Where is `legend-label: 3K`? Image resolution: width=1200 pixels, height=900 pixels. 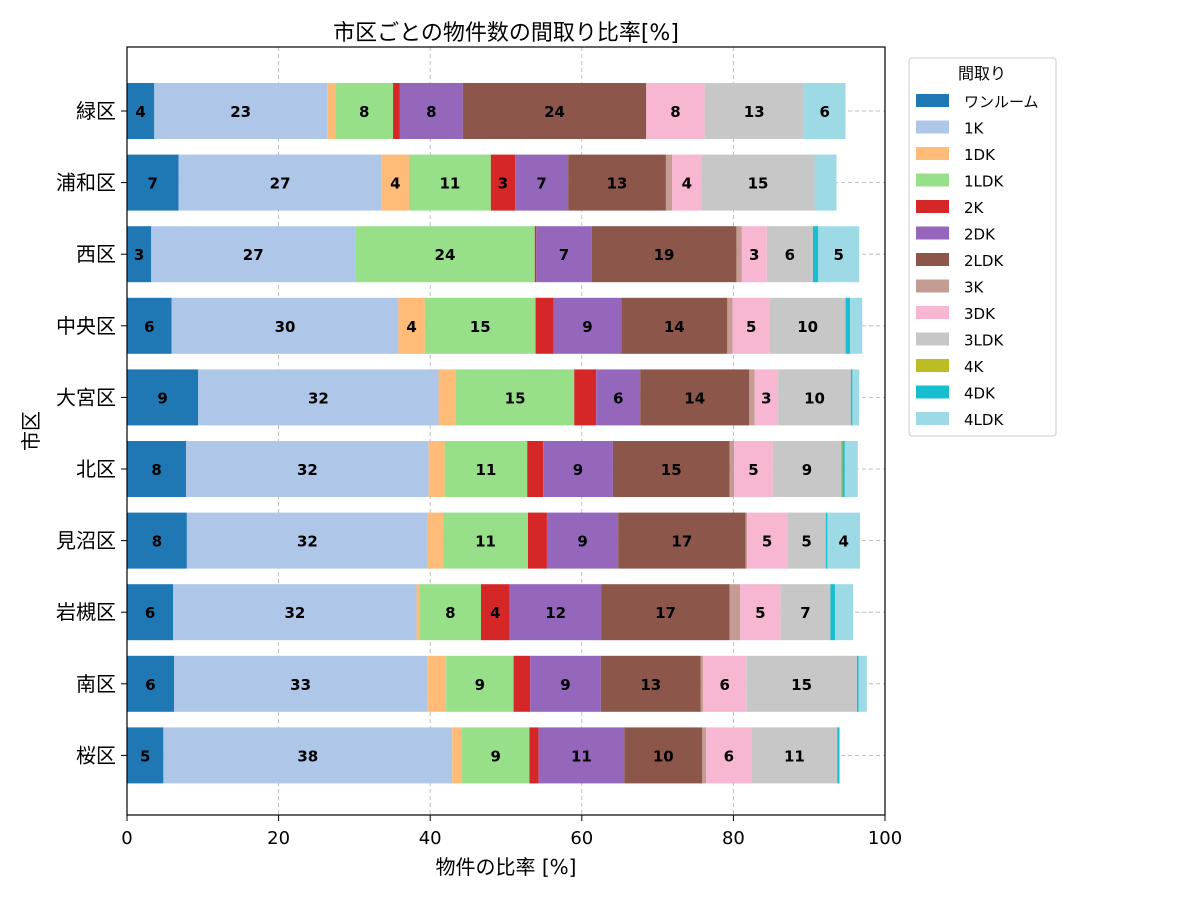 legend-label: 3K is located at coordinates (974, 288).